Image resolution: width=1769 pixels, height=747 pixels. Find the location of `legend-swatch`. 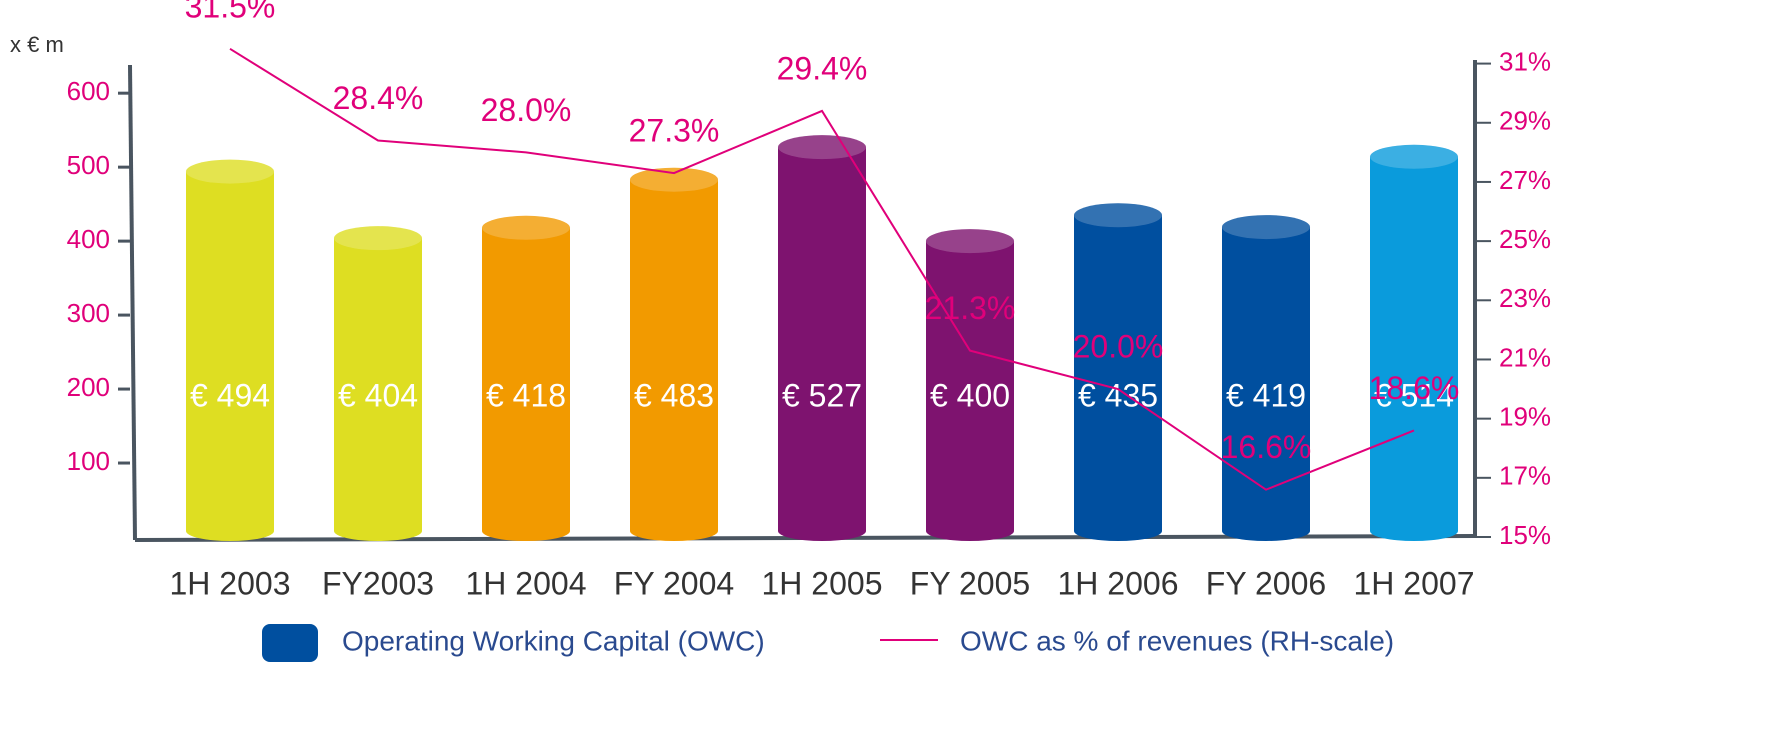

legend-swatch is located at coordinates (290, 643).